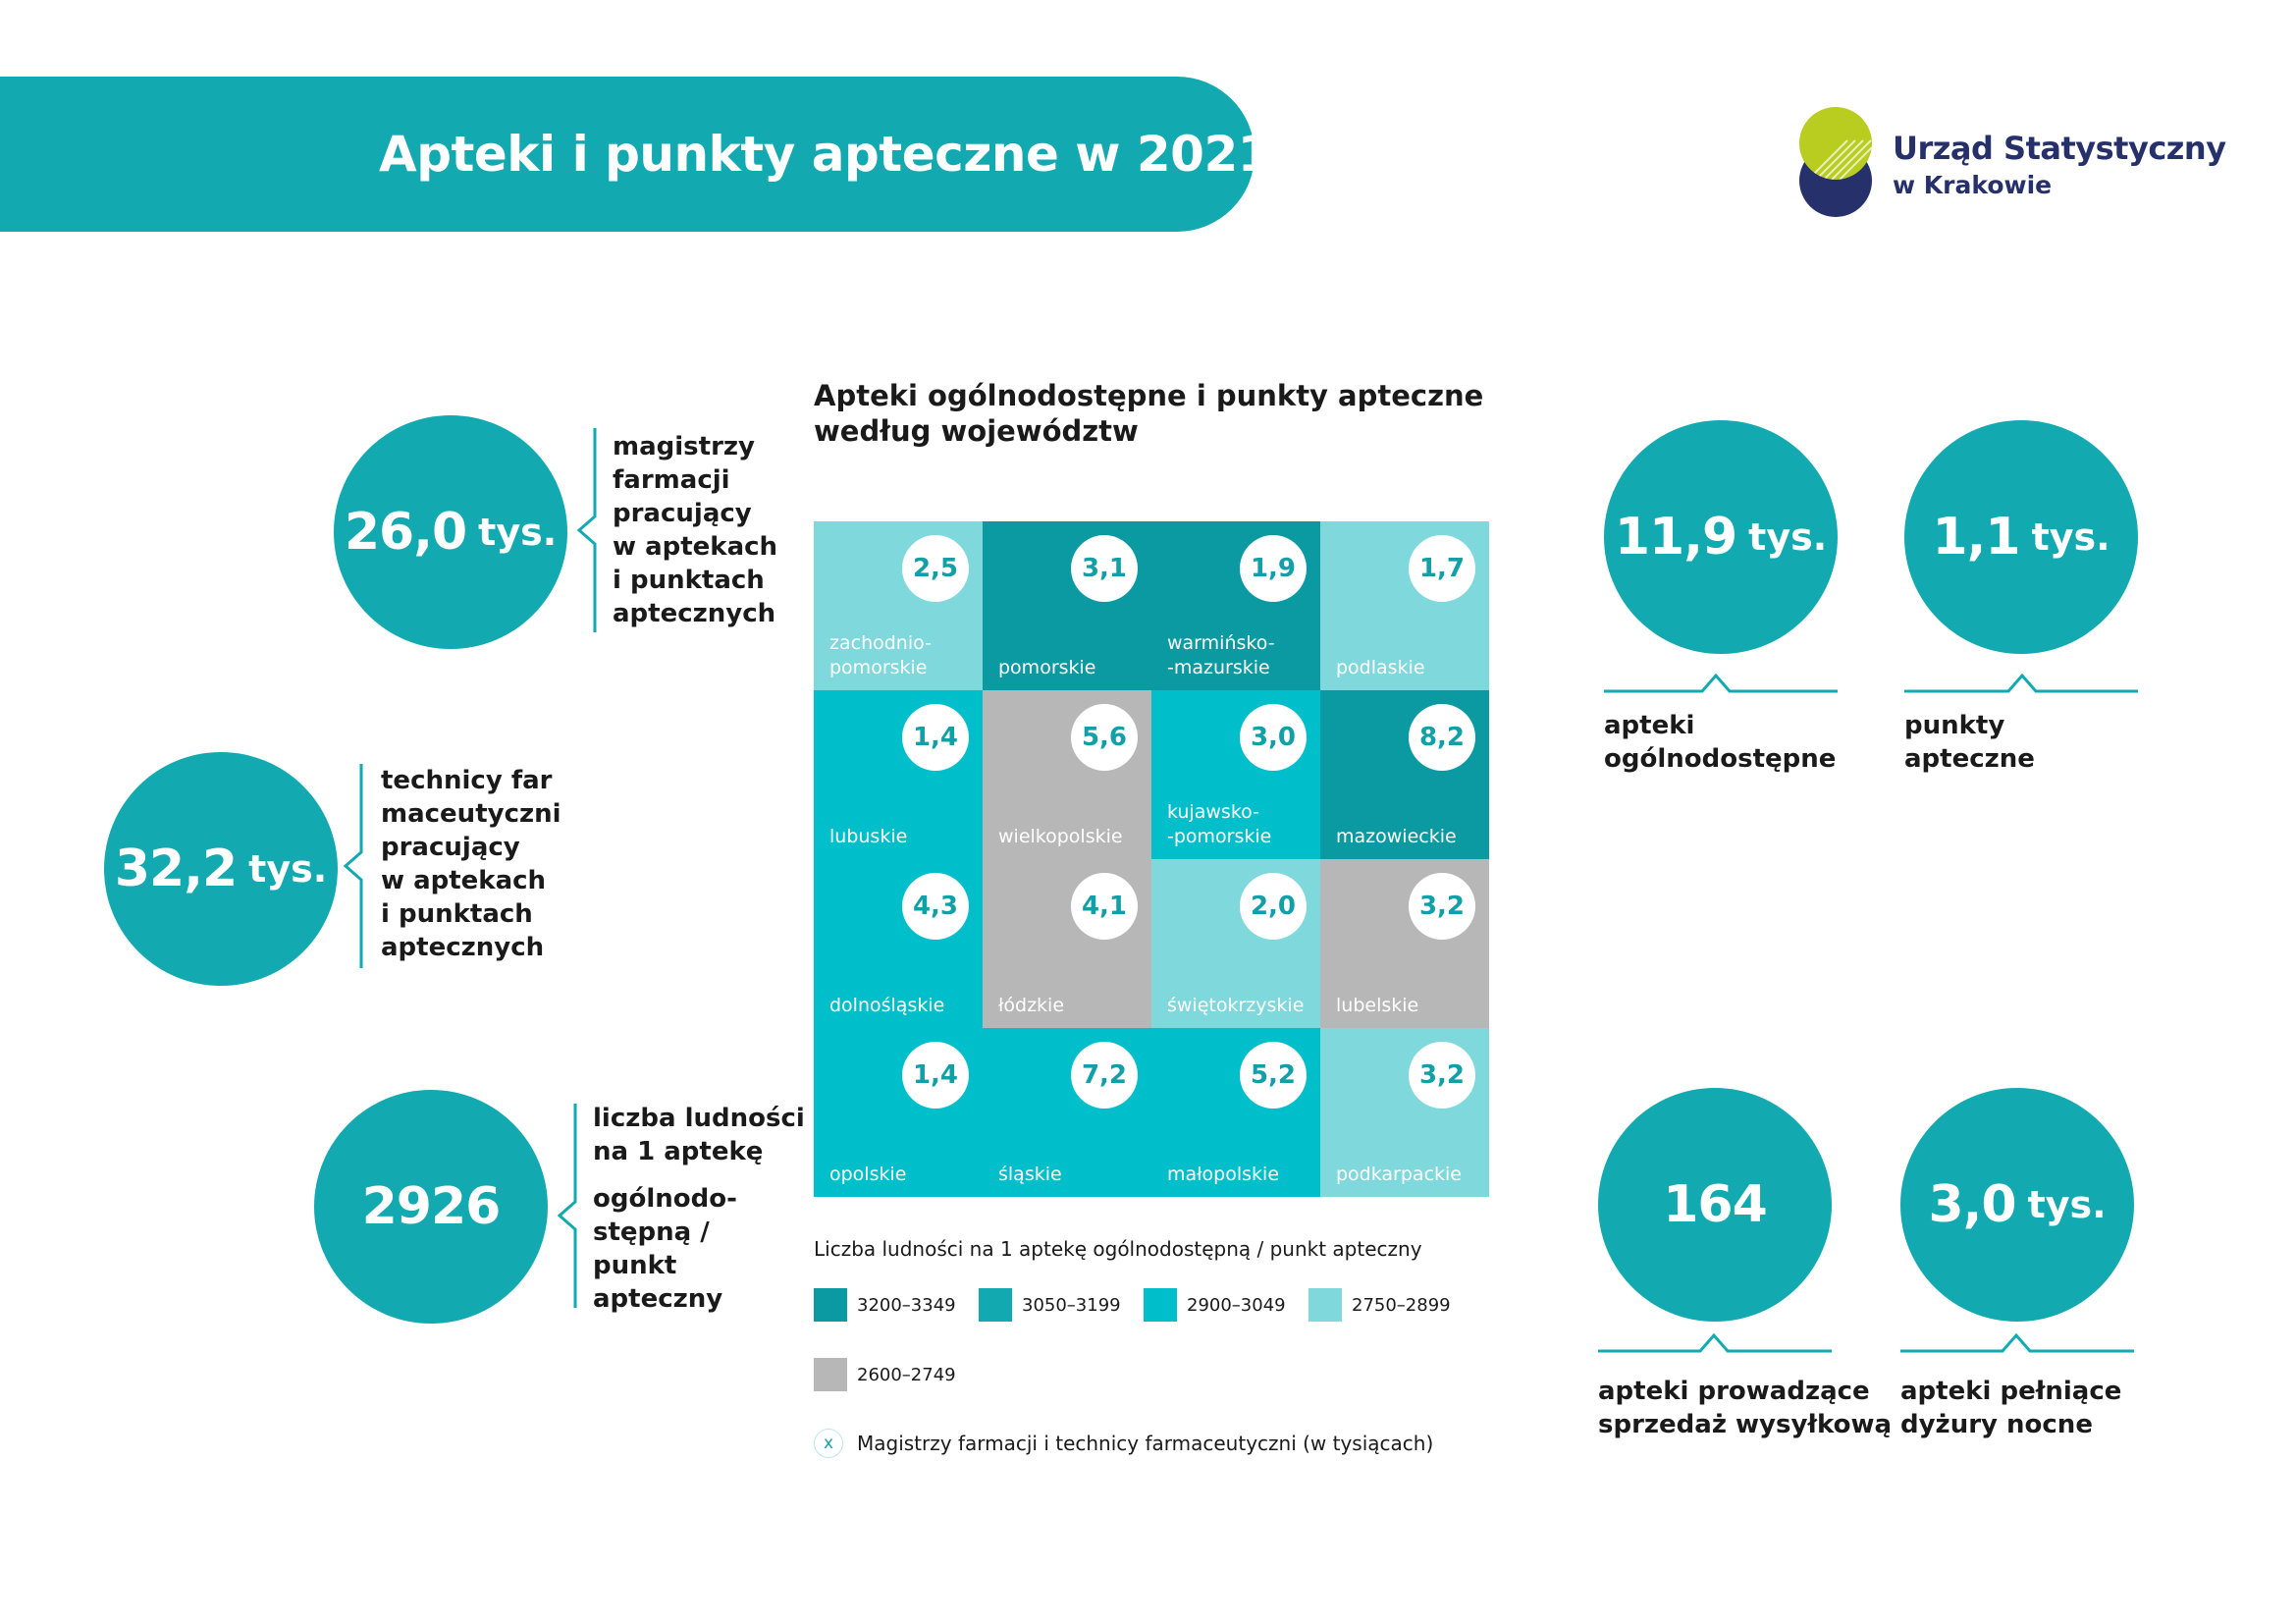 Image resolution: width=2296 pixels, height=1624 pixels. Describe the element at coordinates (1273, 1075) in the screenshot. I see `value-badge: 5,2` at that location.